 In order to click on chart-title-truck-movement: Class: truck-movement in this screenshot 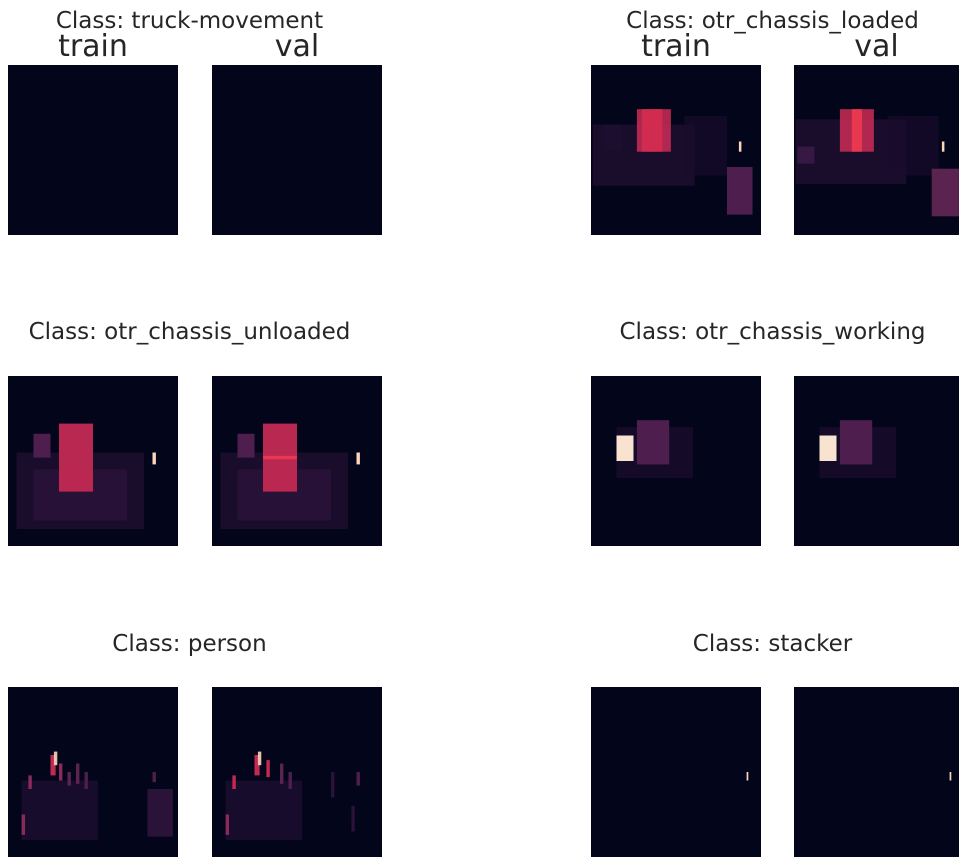, I will do `click(189, 21)`.